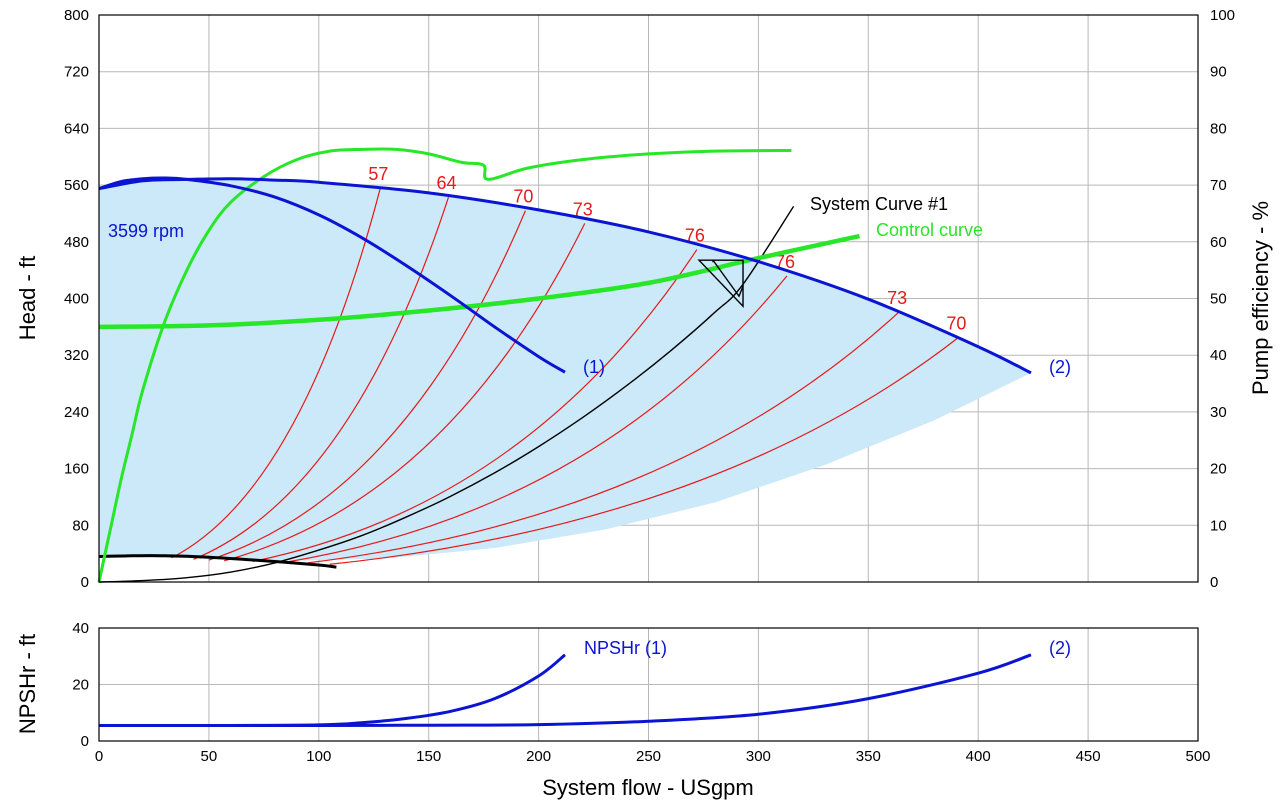 The width and height of the screenshot is (1284, 803). Describe the element at coordinates (85, 582) in the screenshot. I see `head-tick-label: 0` at that location.